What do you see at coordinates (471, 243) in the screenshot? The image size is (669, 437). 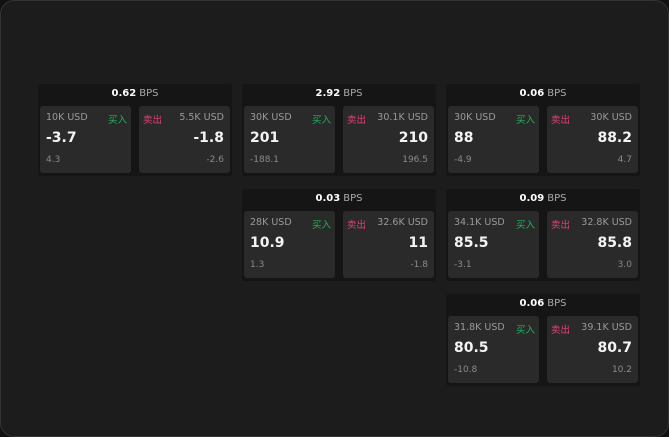 I see `buy-price: 85.5` at bounding box center [471, 243].